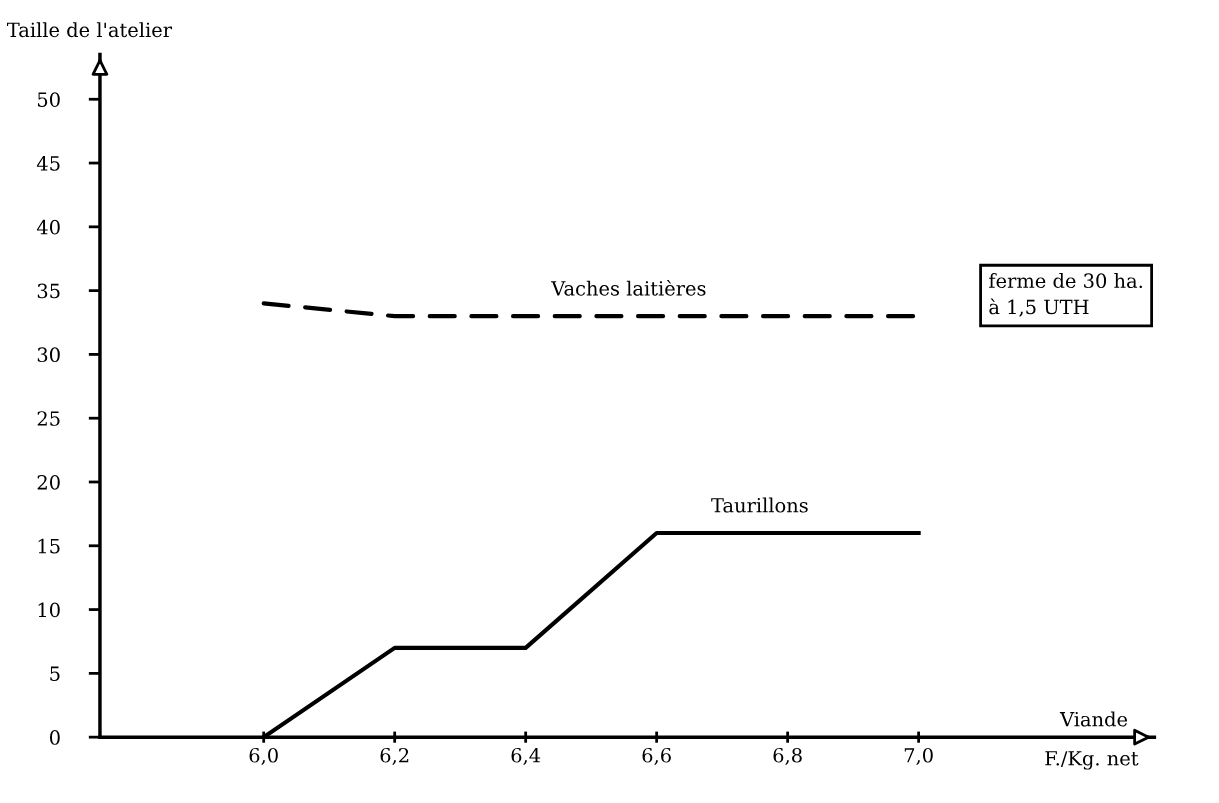  I want to click on y-tick-label: 15, so click(49, 546).